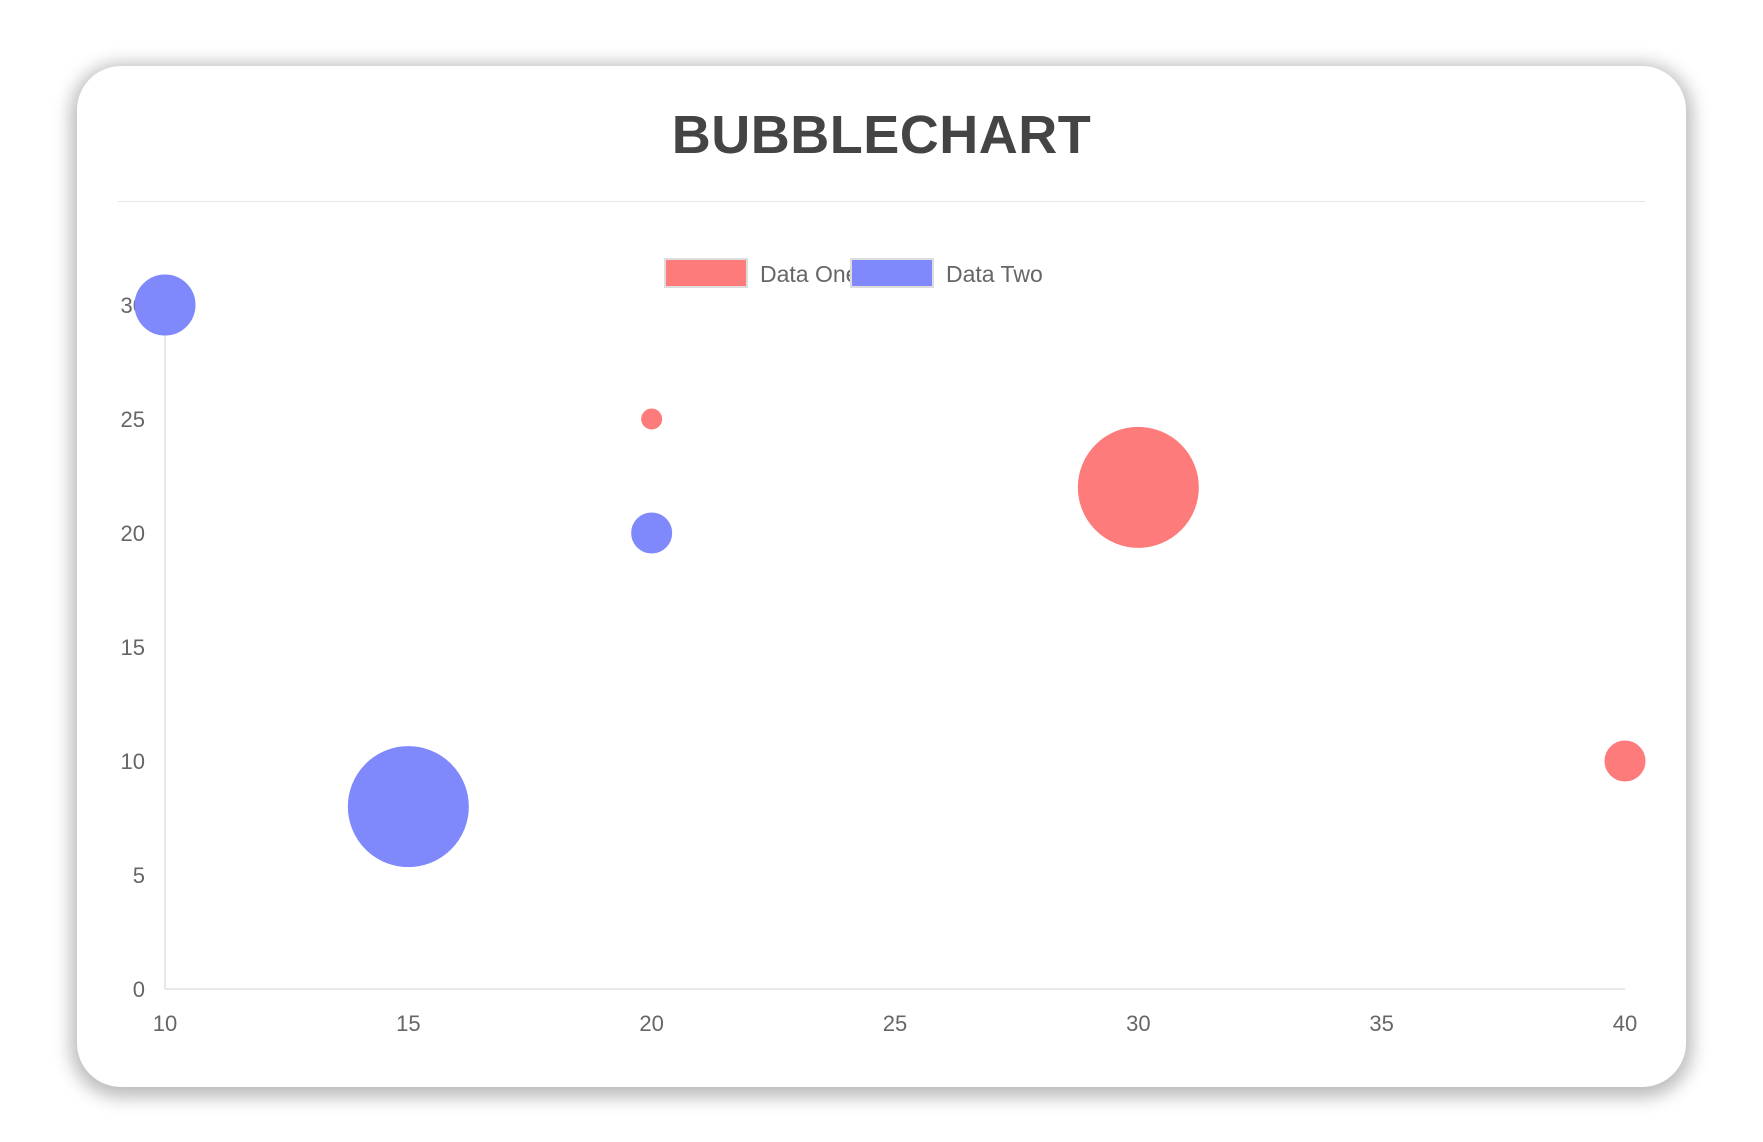  I want to click on y-tick-label: 15, so click(133, 647).